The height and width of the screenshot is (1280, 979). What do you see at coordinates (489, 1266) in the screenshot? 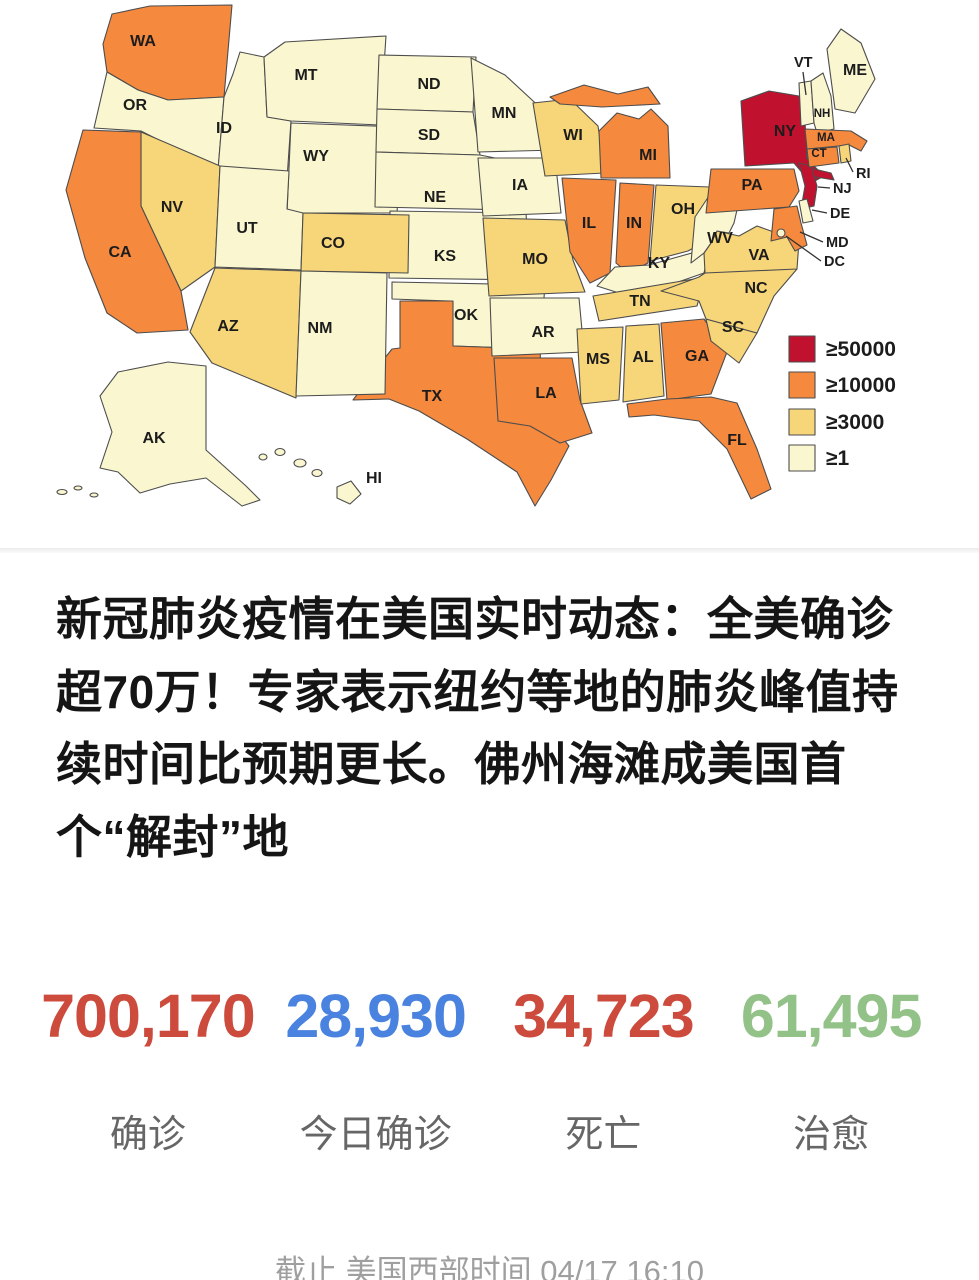
I see `timestamp-footer: 截止 美国西部时间 04/17 16:10` at bounding box center [489, 1266].